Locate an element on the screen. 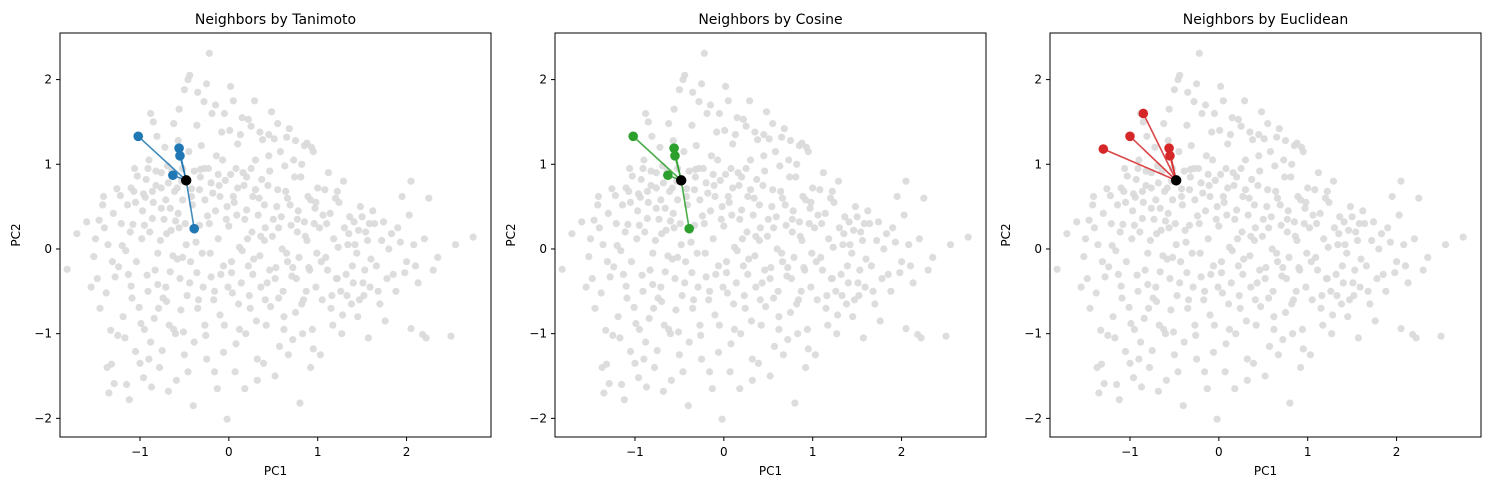  x-tick-label: −1 is located at coordinates (635, 452).